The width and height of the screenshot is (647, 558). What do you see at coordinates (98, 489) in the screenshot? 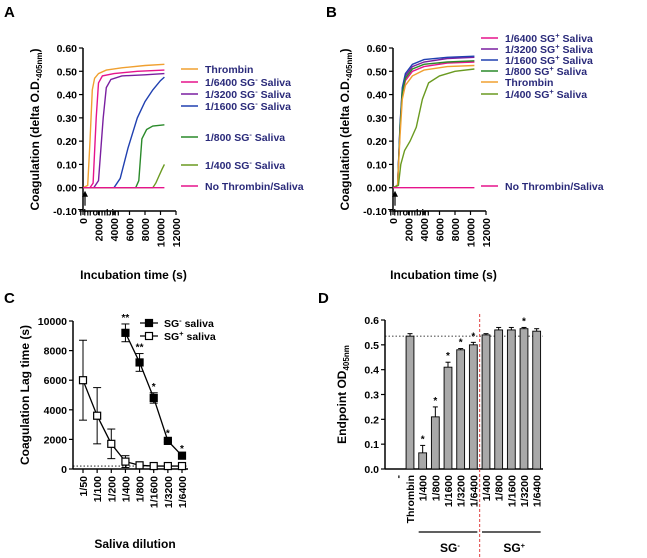
I see `x-tick-label: 1/100` at bounding box center [98, 489].